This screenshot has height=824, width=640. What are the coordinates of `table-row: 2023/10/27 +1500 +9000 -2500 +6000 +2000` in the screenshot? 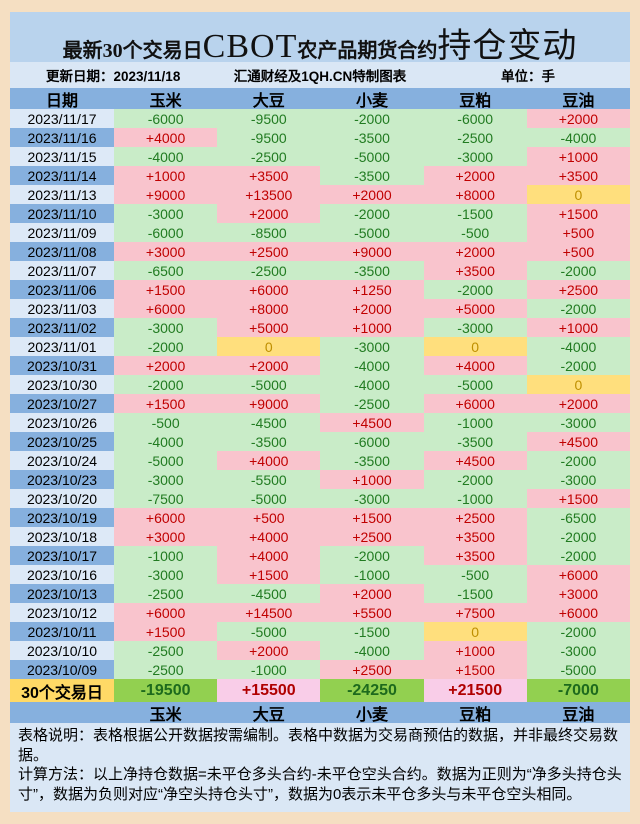 It's located at (320, 403).